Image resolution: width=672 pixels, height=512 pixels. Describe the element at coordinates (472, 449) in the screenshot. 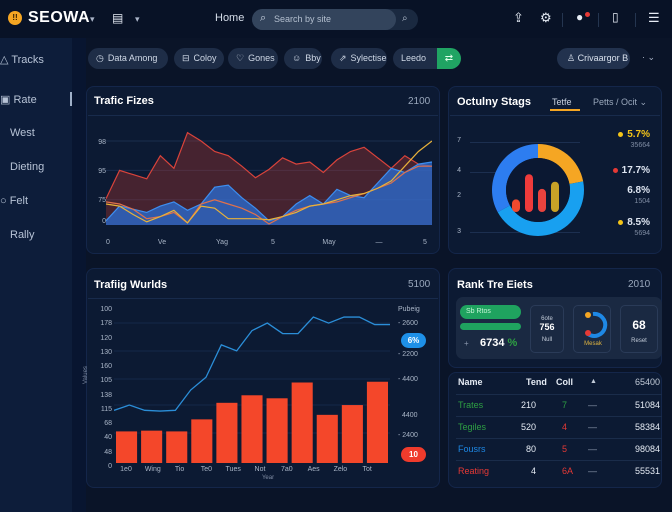

I see `cell-name: Fousrs` at that location.